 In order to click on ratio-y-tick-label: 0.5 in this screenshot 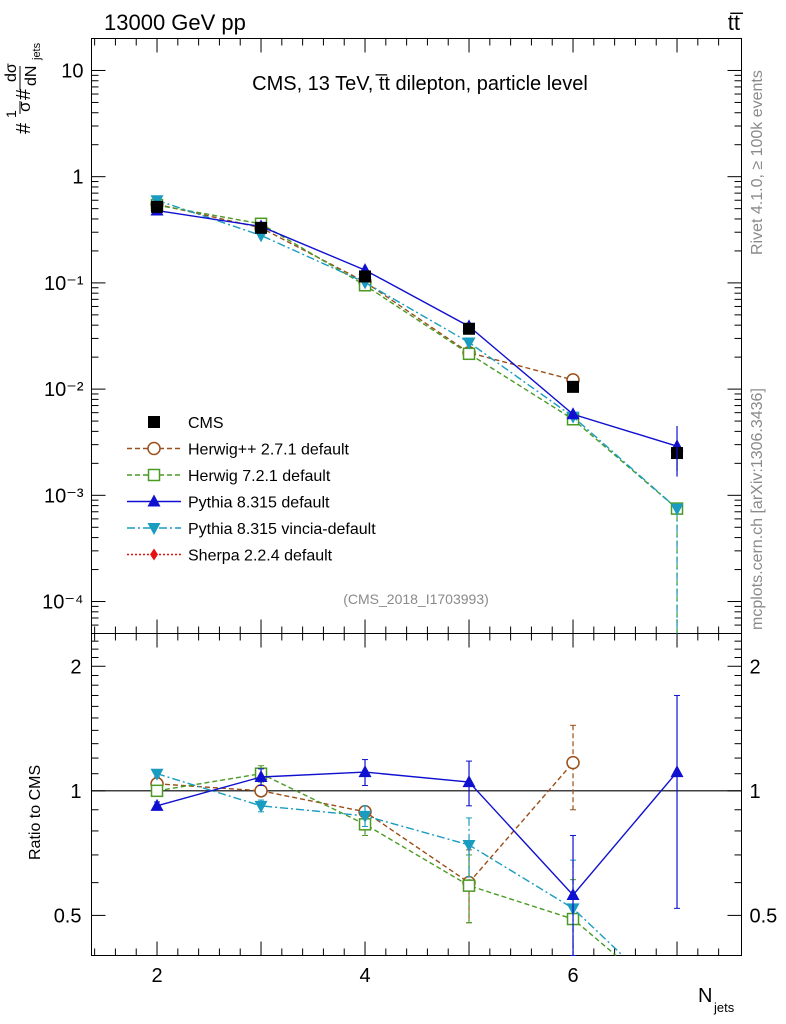, I will do `click(68, 916)`.